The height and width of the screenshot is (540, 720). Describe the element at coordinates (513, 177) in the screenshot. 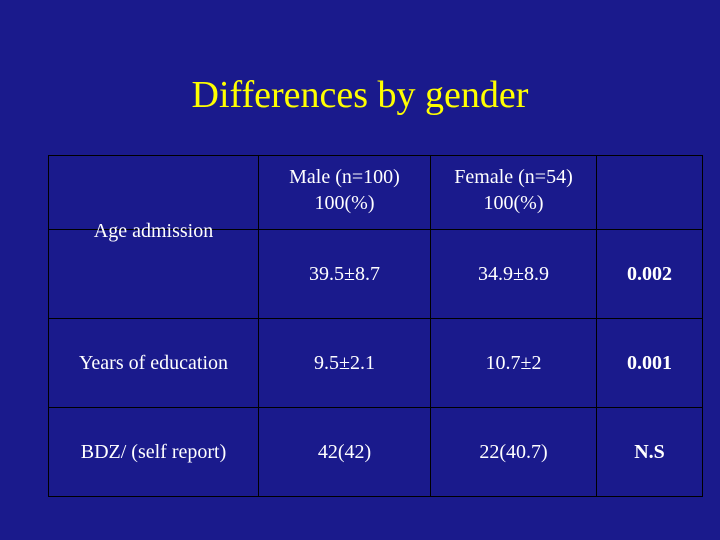

I see `header-female-line1: Female (n=54)` at that location.